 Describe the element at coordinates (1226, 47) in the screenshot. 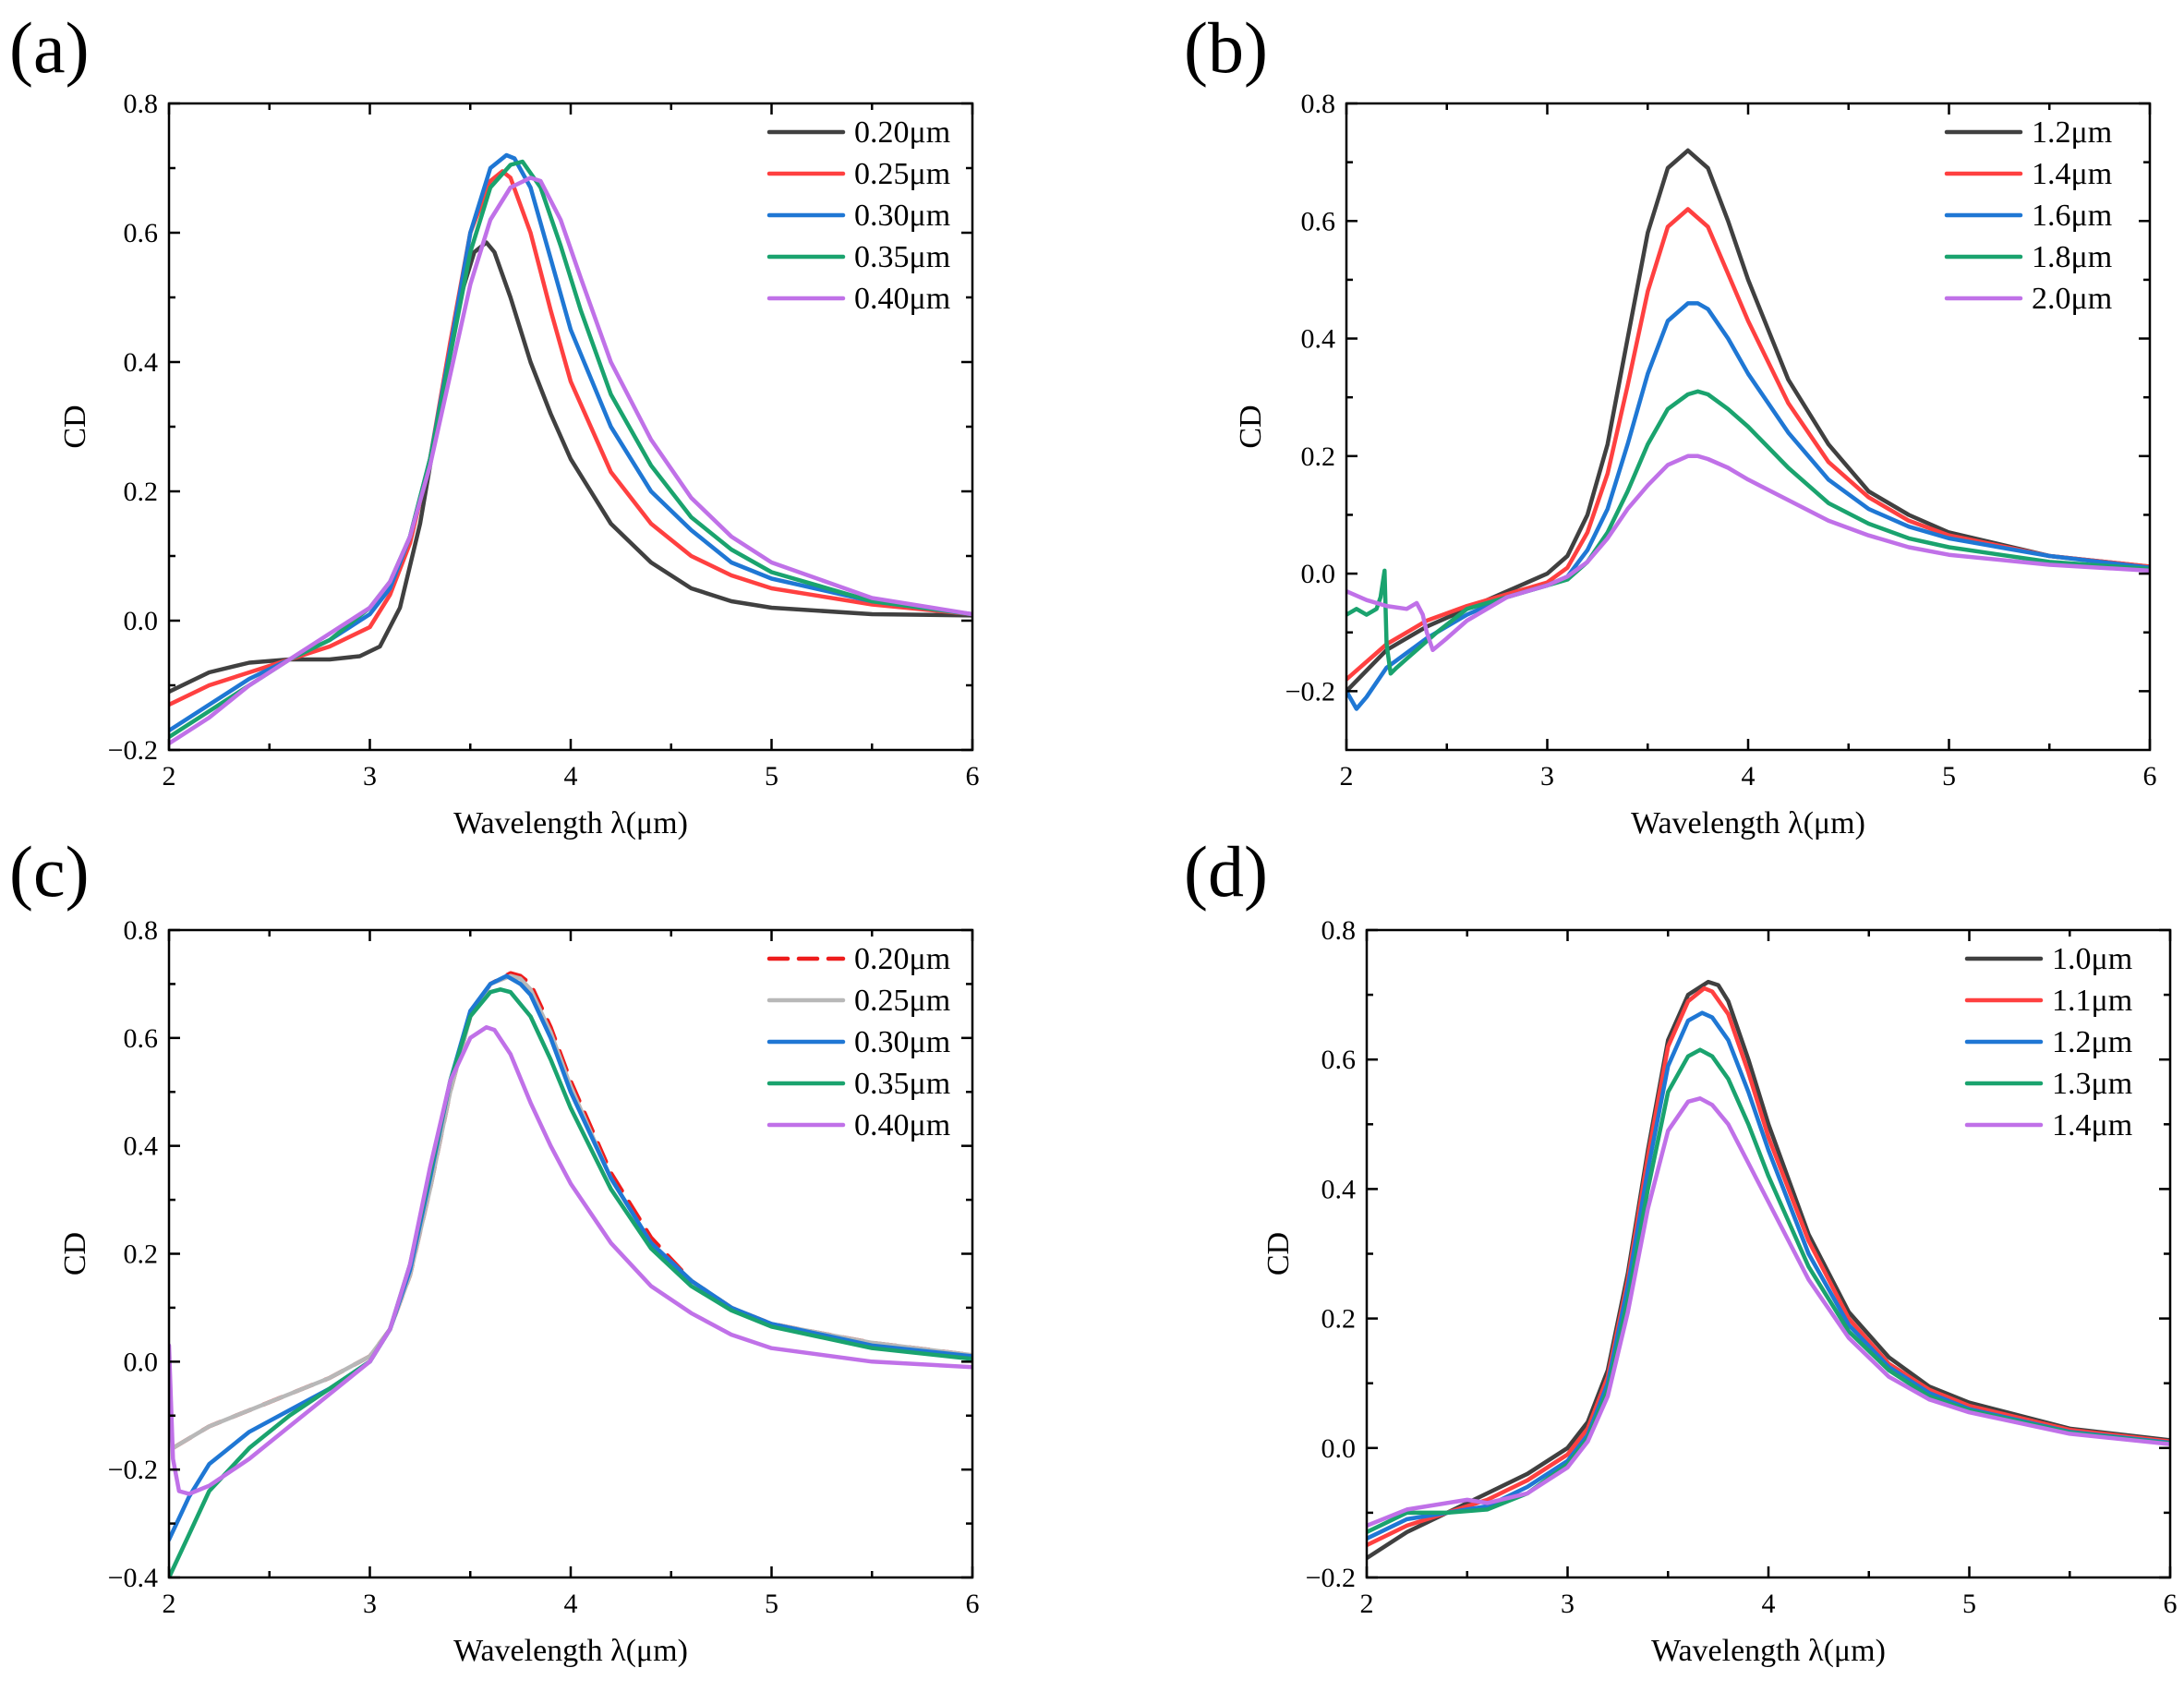

I see `panel-label: (b)` at that location.